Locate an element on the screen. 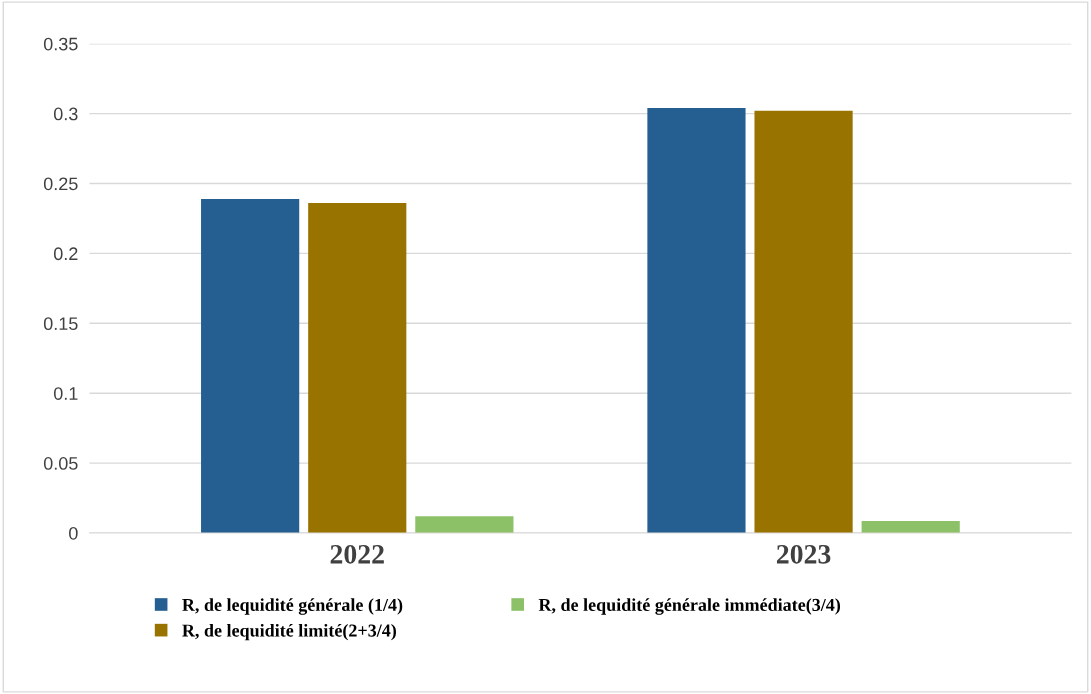 The image size is (1091, 694). y-tick-label: 0.05 is located at coordinates (60, 463).